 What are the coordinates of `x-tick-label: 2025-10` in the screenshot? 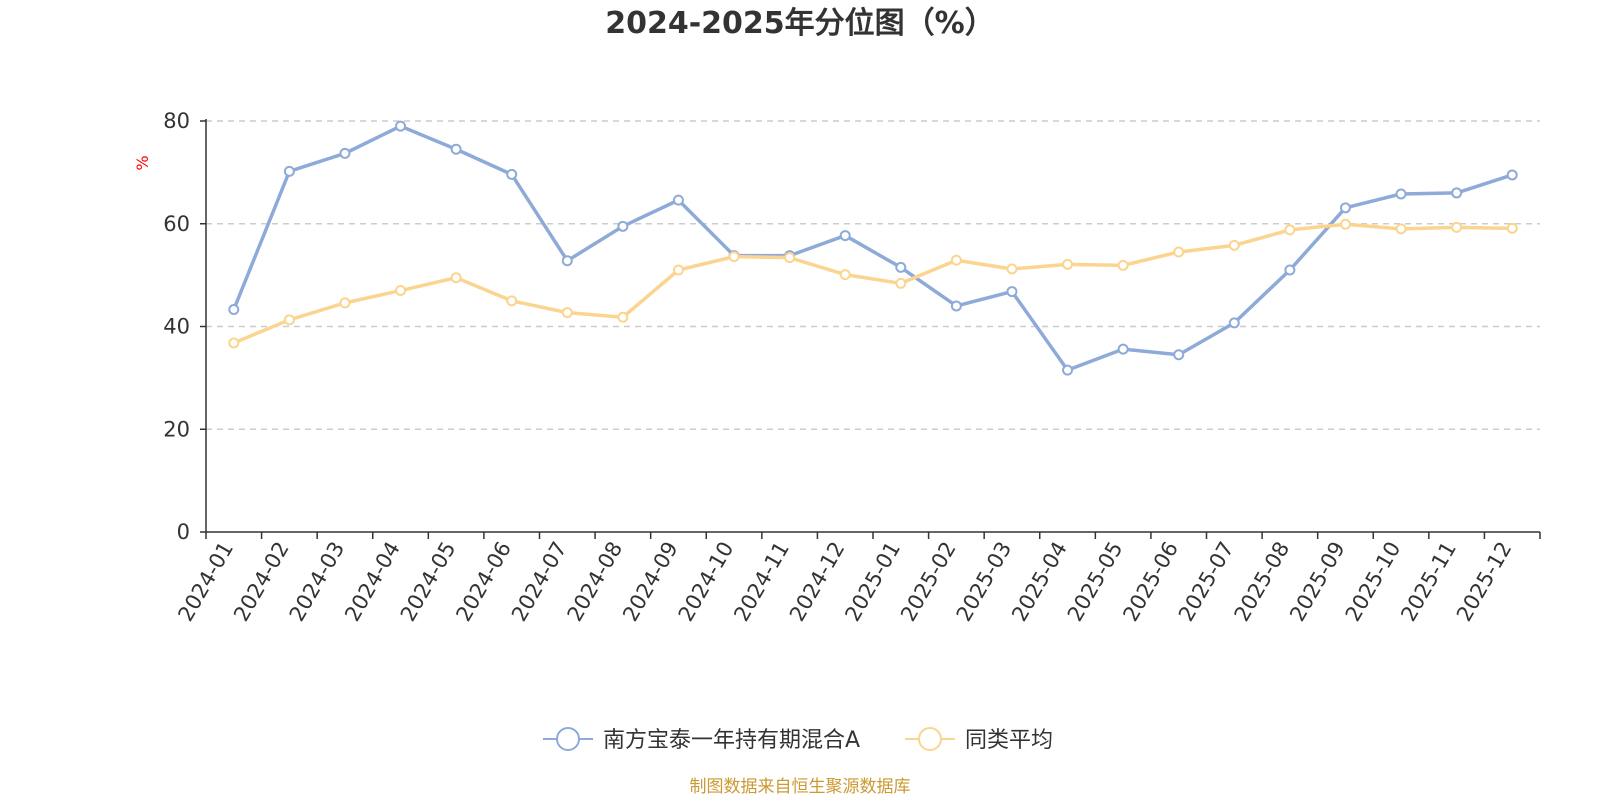 It's located at (1373, 582).